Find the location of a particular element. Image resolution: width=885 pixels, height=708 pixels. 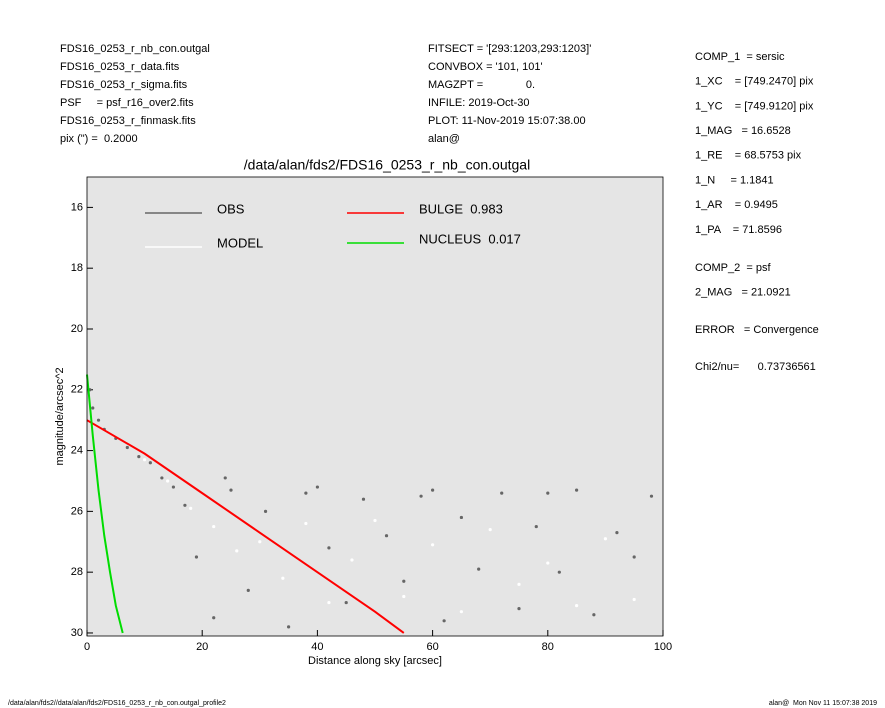

y-tick-label: 18 is located at coordinates (77, 268).